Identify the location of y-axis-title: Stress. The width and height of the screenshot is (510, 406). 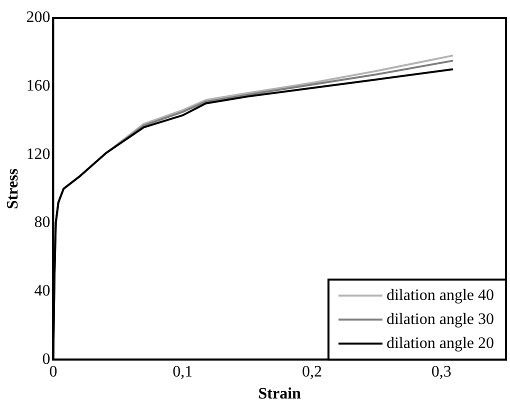
(13, 189).